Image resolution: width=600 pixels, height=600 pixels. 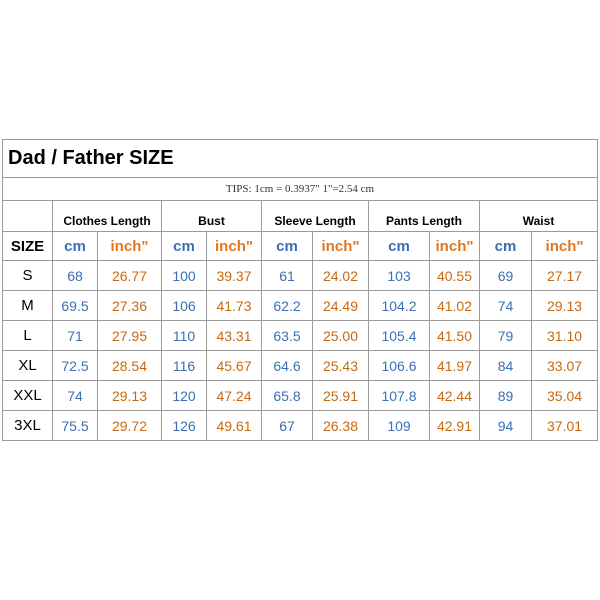 What do you see at coordinates (454, 365) in the screenshot?
I see `inch-value-cell: 41.97` at bounding box center [454, 365].